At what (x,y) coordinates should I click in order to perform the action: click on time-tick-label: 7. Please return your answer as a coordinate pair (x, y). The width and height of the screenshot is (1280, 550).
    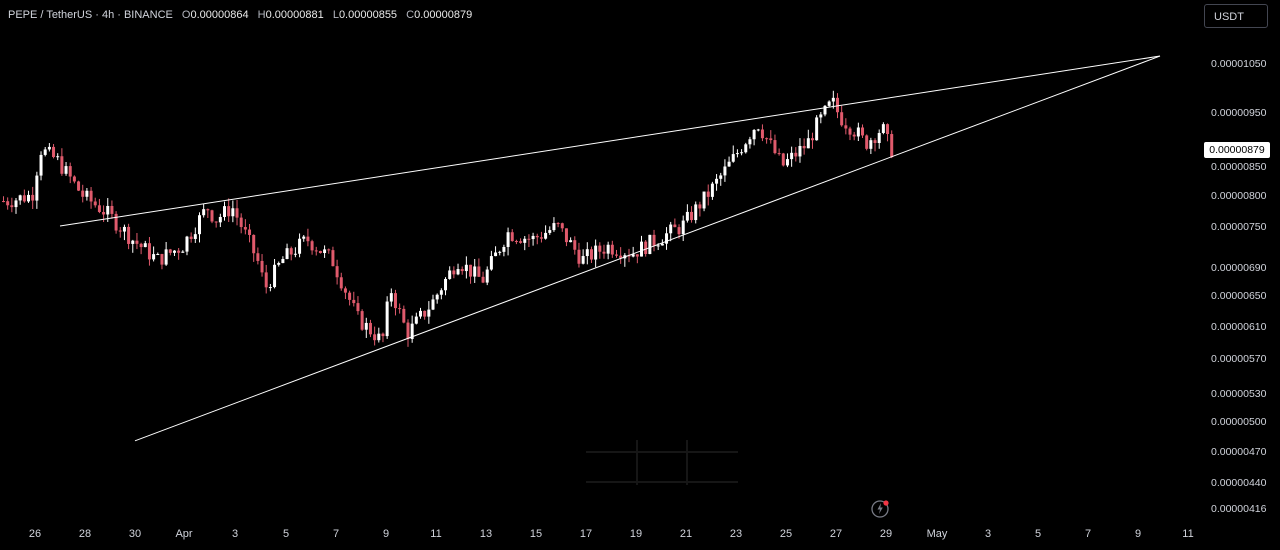
    Looking at the image, I should click on (336, 534).